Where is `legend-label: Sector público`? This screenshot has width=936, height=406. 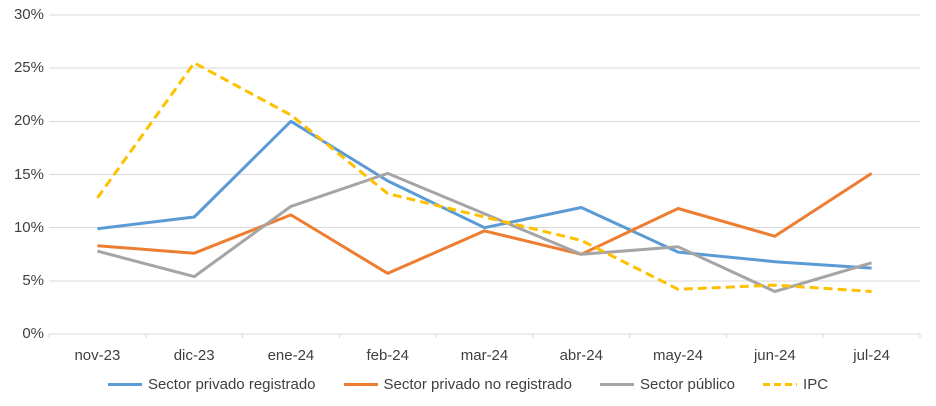
legend-label: Sector público is located at coordinates (687, 384).